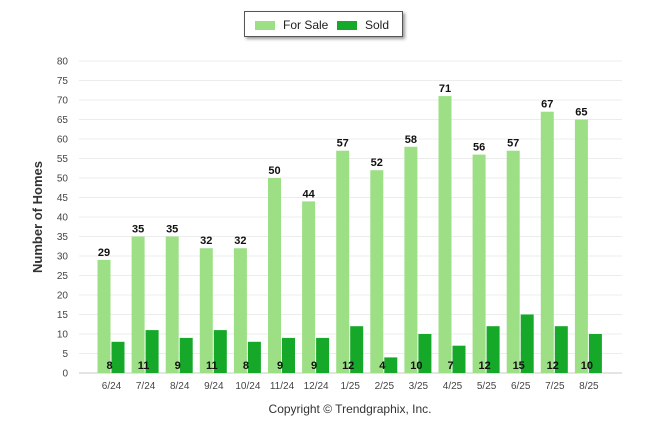 The width and height of the screenshot is (646, 434). I want to click on y-axis-label: Number of Homes, so click(37, 217).